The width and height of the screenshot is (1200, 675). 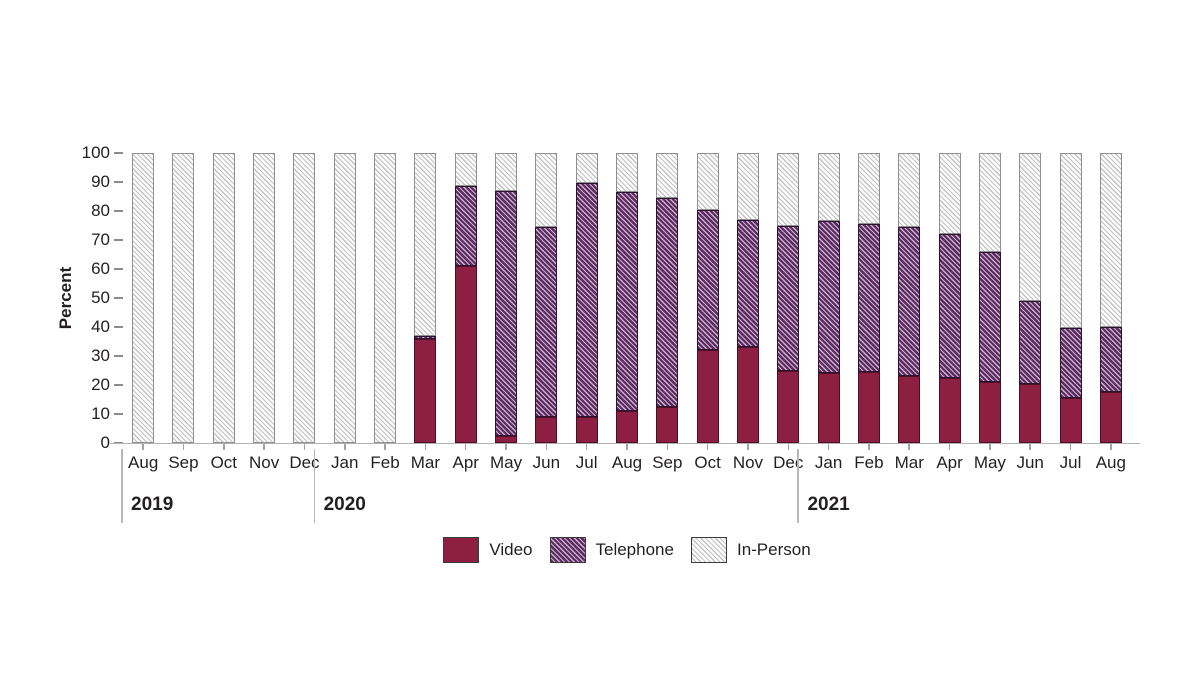 What do you see at coordinates (567, 550) in the screenshot?
I see `legend-swatch-telephone` at bounding box center [567, 550].